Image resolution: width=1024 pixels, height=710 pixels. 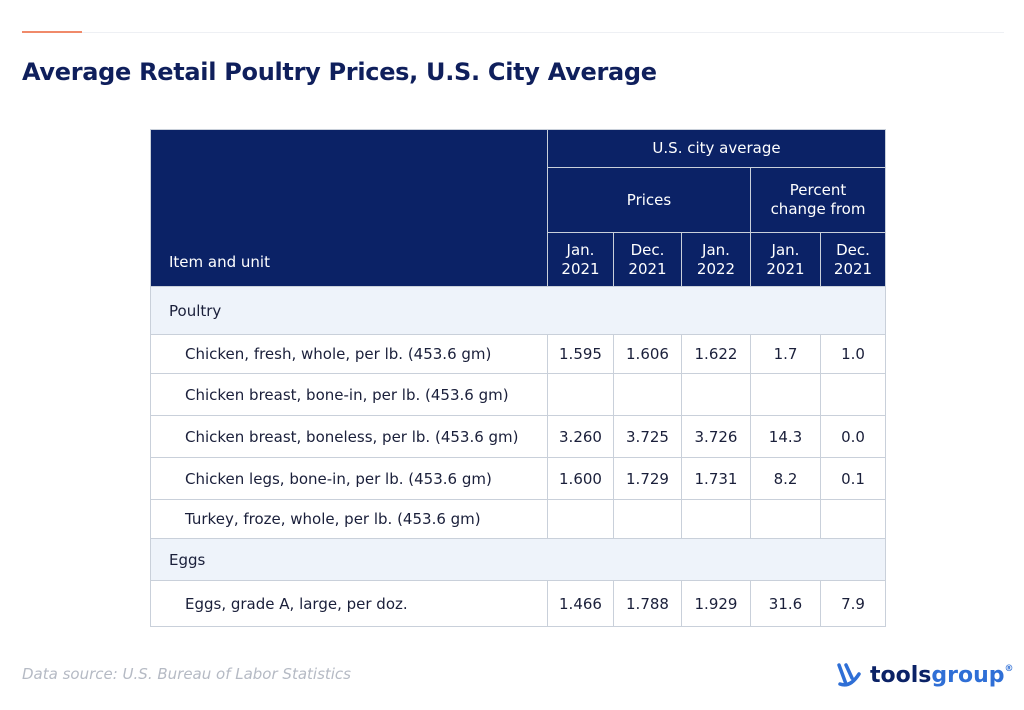 What do you see at coordinates (647, 478) in the screenshot?
I see `value-cell: 1.729` at bounding box center [647, 478].